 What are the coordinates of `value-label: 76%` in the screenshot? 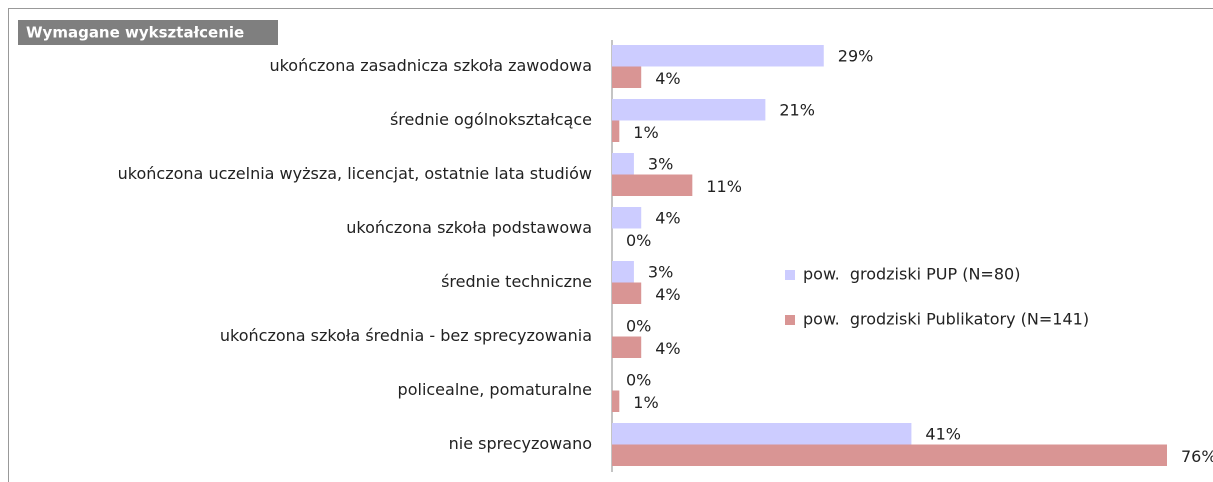 It's located at (1197, 456).